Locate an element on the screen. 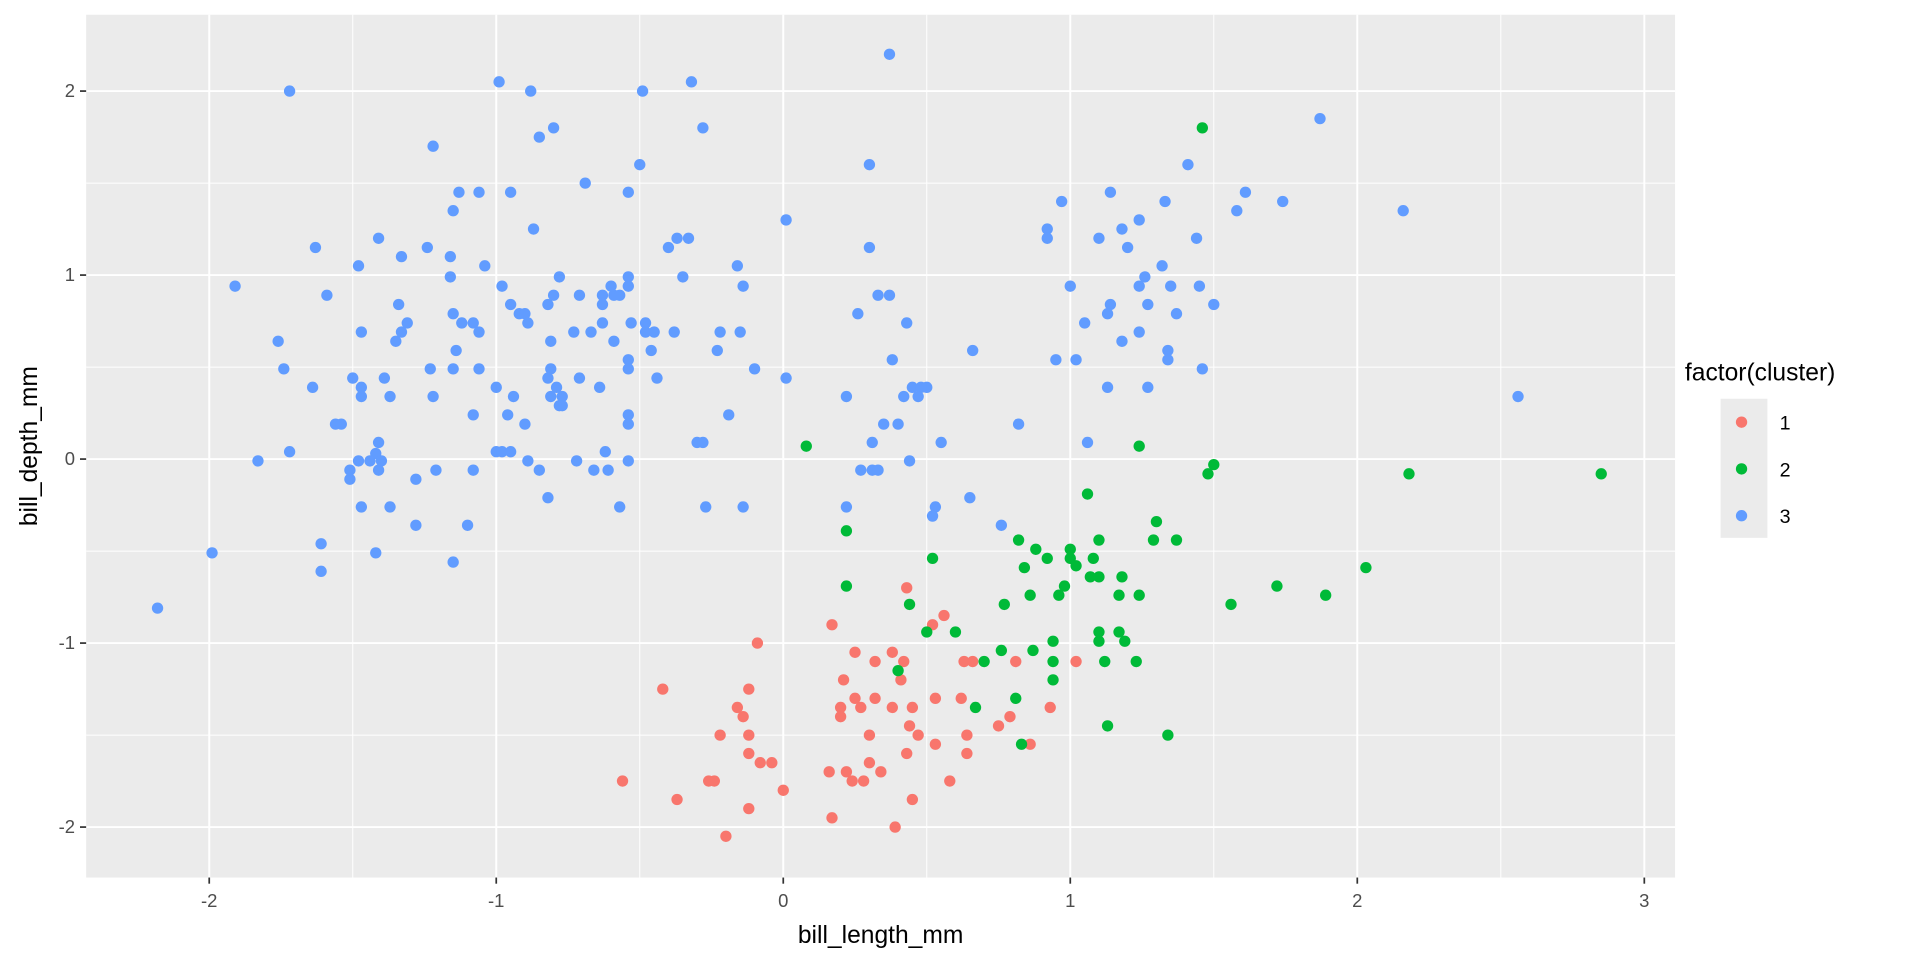  legend-label-cluster-2: 2 is located at coordinates (1785, 470).